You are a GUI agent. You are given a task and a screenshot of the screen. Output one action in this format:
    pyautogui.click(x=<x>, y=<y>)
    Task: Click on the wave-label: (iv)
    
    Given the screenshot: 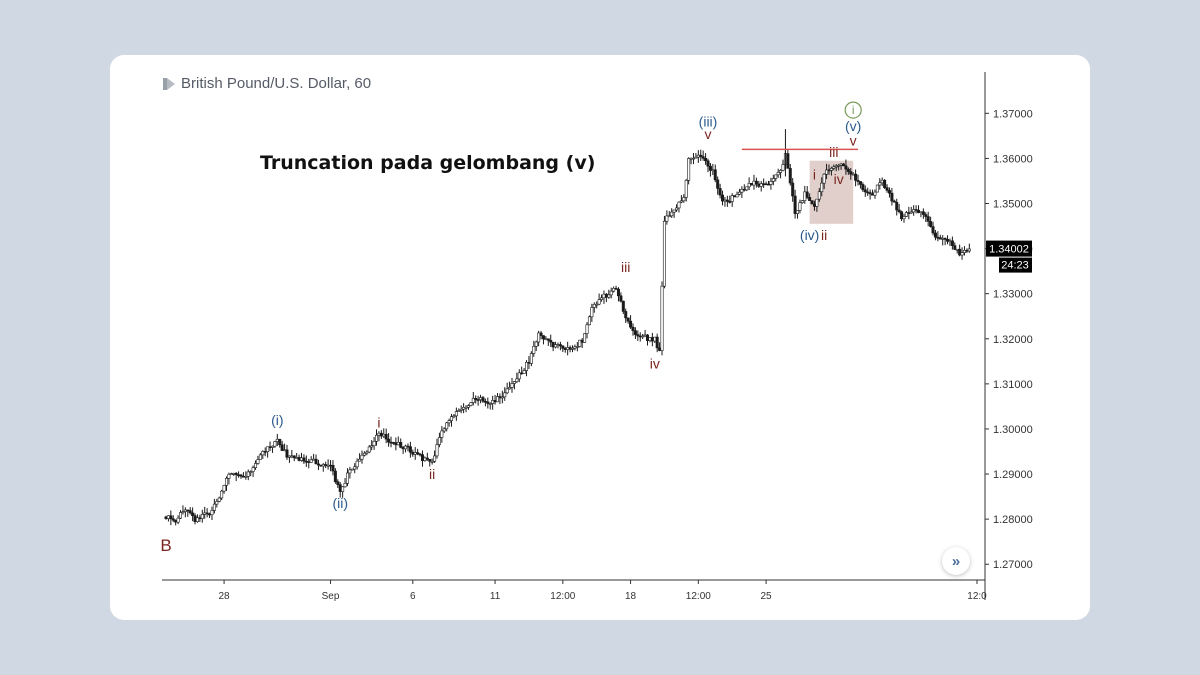 What is the action you would take?
    pyautogui.click(x=809, y=235)
    